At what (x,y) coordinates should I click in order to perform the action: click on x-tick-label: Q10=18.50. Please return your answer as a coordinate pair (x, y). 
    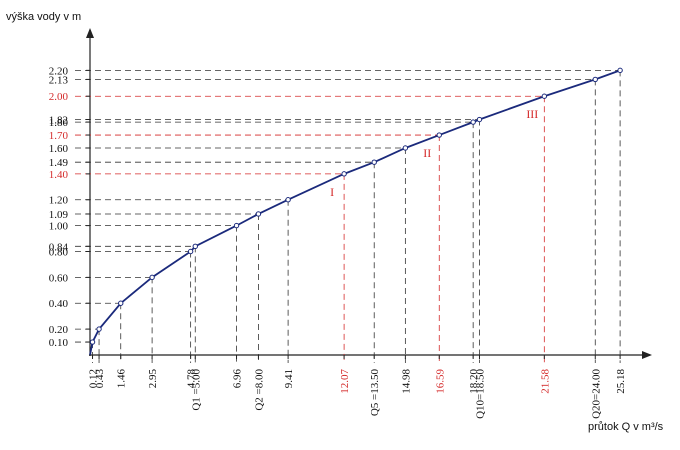
    Looking at the image, I should click on (480, 394).